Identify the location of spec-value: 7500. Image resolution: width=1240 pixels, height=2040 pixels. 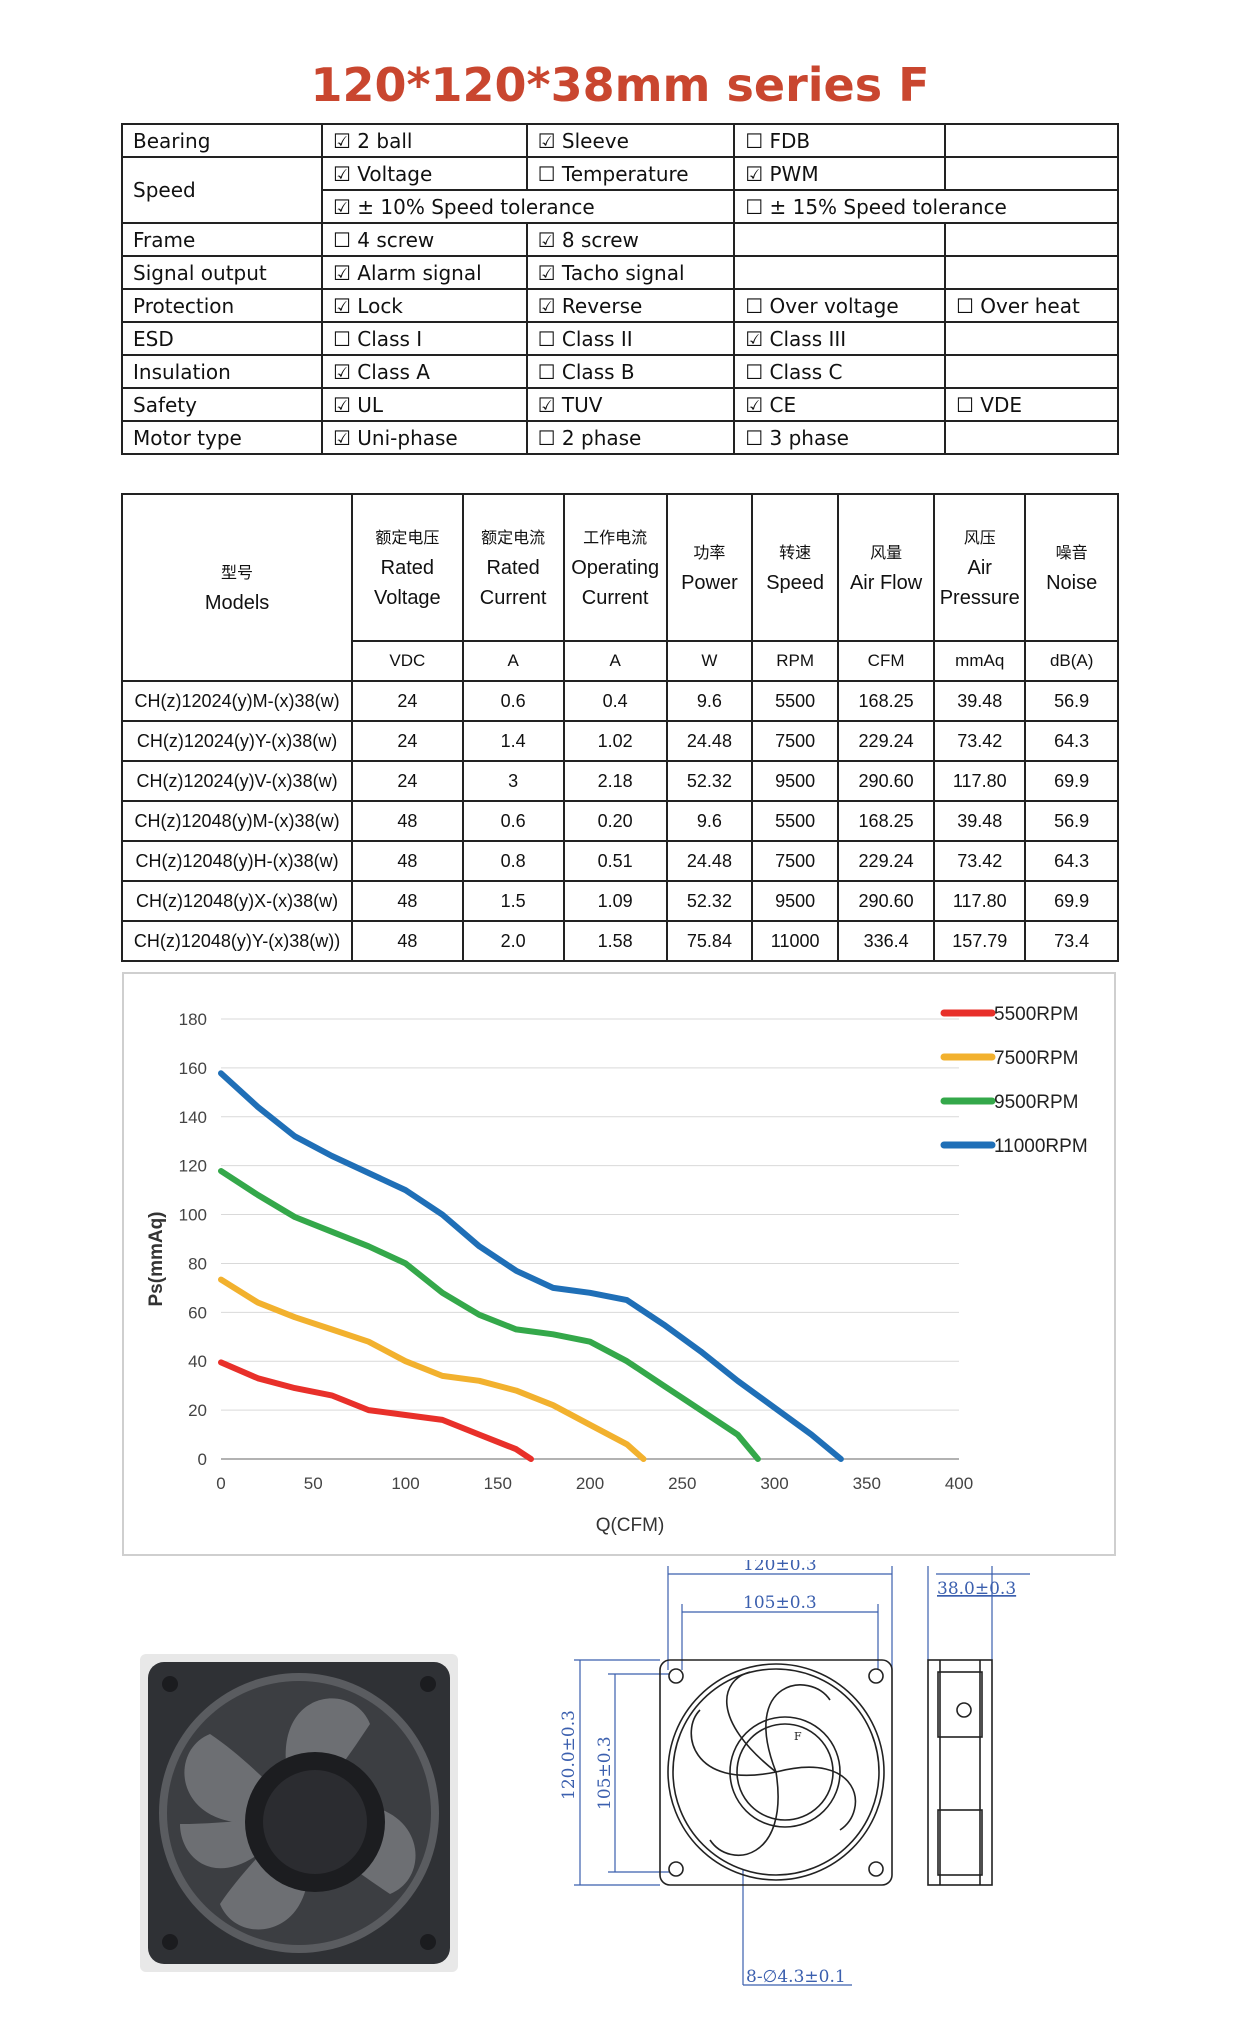
(795, 741).